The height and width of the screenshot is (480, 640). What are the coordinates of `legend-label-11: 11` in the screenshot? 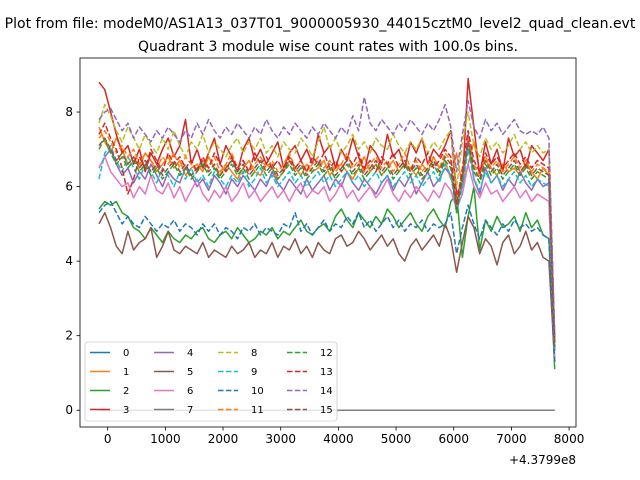 It's located at (257, 410).